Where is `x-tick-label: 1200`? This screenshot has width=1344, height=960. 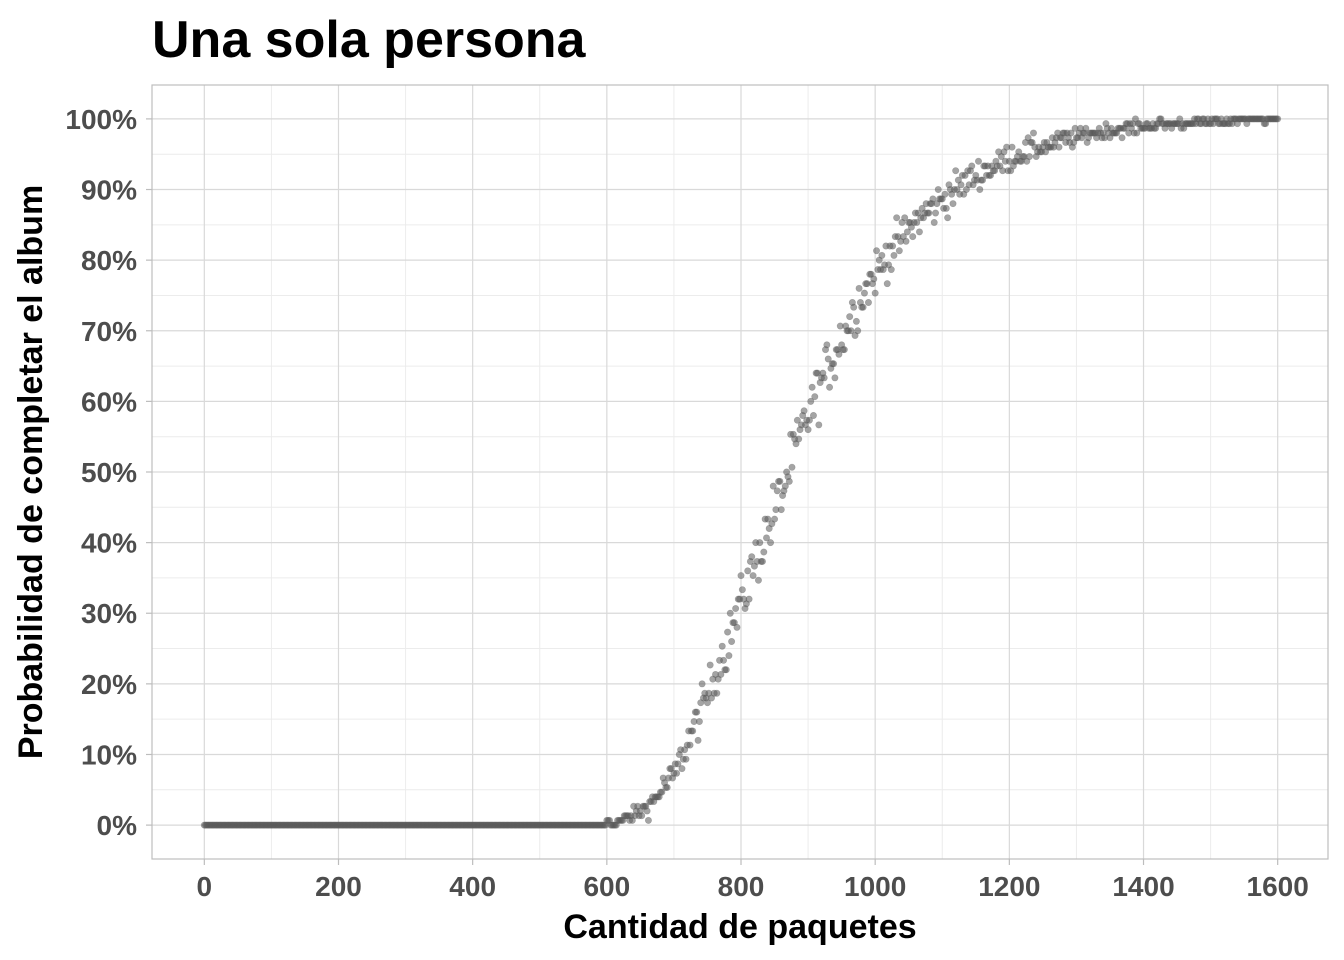
x-tick-label: 1200 is located at coordinates (1009, 886).